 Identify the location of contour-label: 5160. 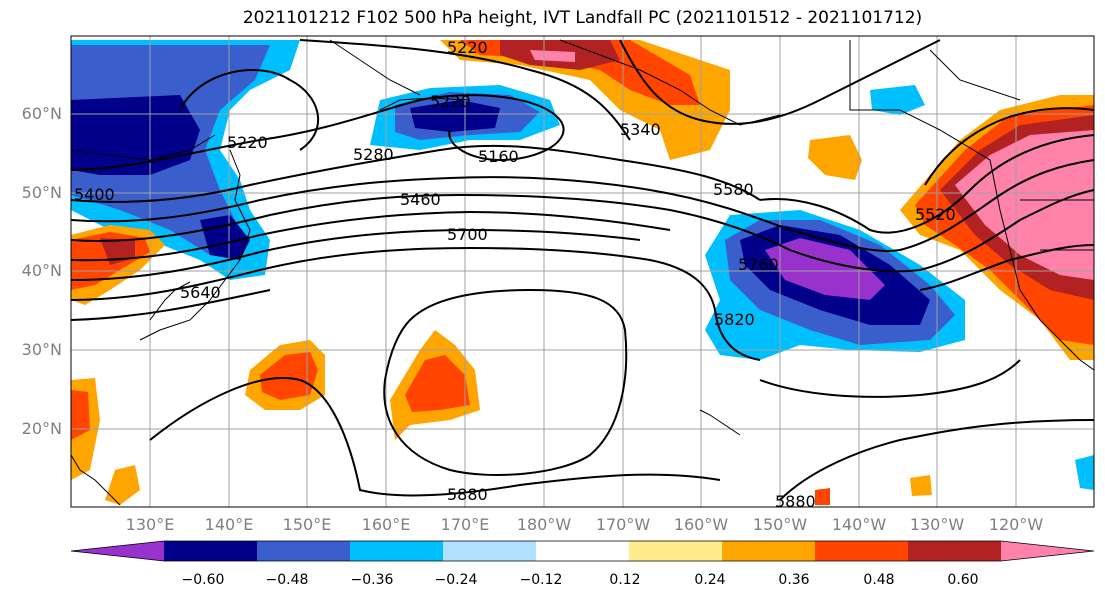
(498, 156).